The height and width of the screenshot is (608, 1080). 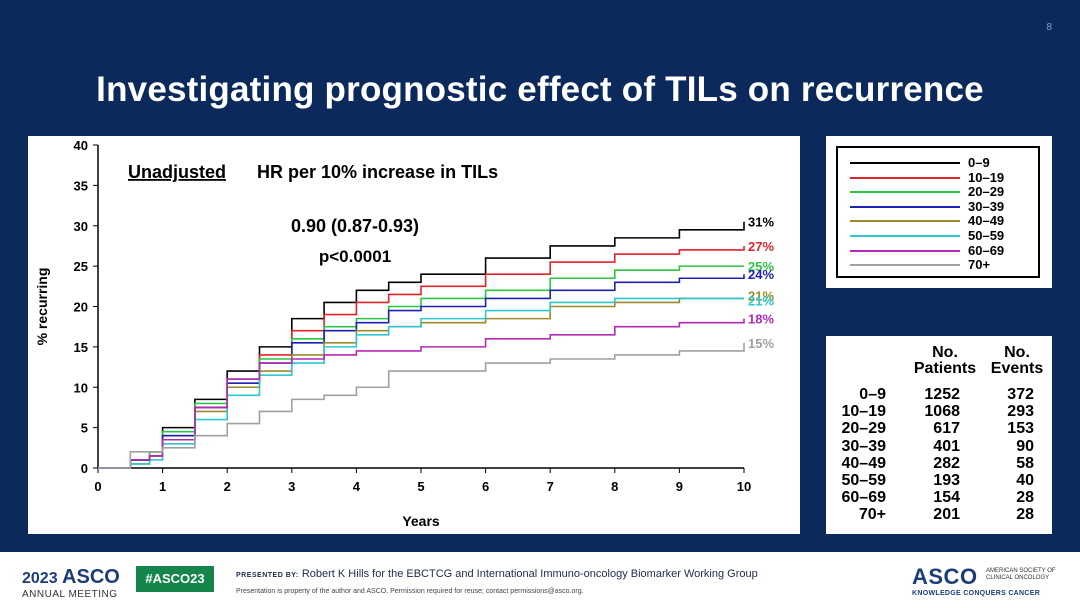 What do you see at coordinates (945, 576) in the screenshot?
I see `org-brand: ASCO` at bounding box center [945, 576].